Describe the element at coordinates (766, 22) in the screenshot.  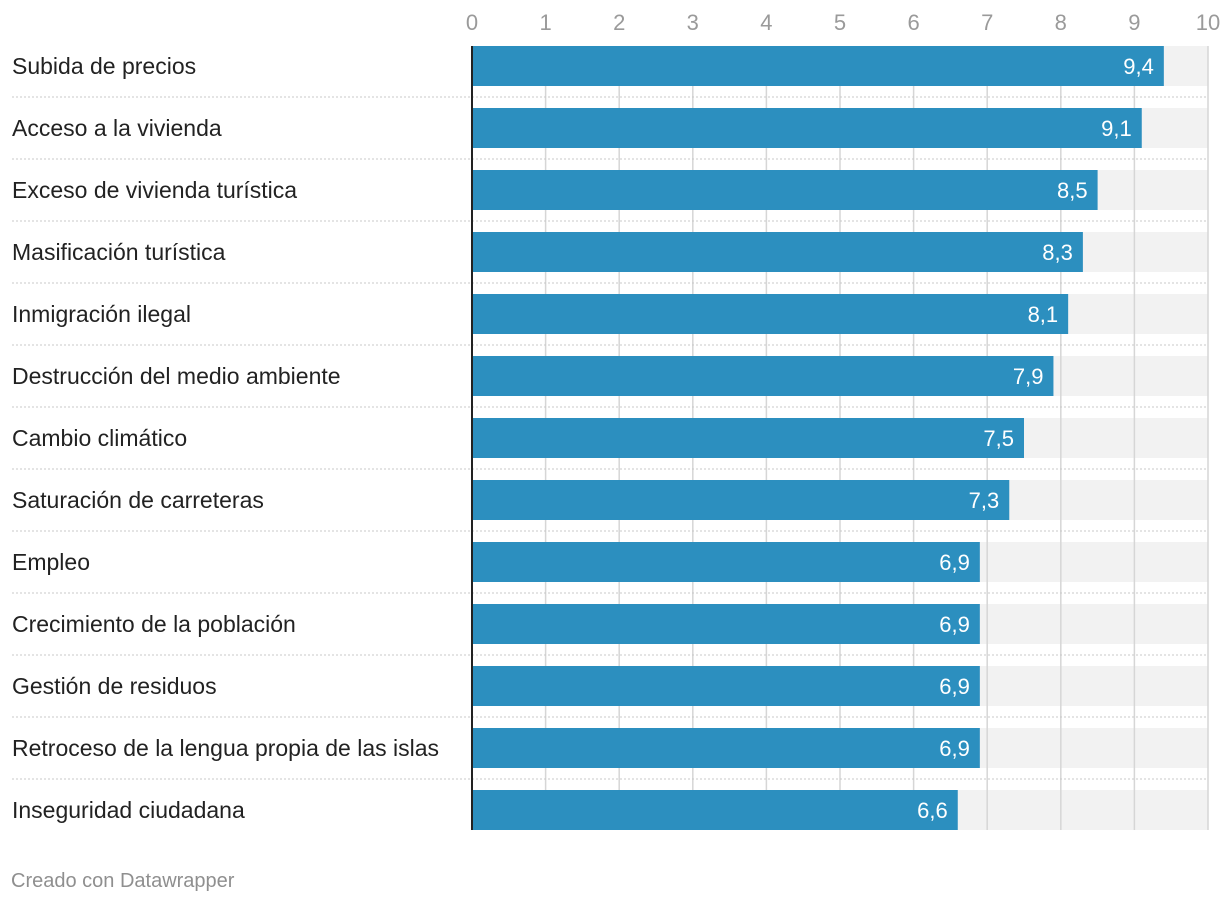
I see `tick-label-4: 4` at that location.